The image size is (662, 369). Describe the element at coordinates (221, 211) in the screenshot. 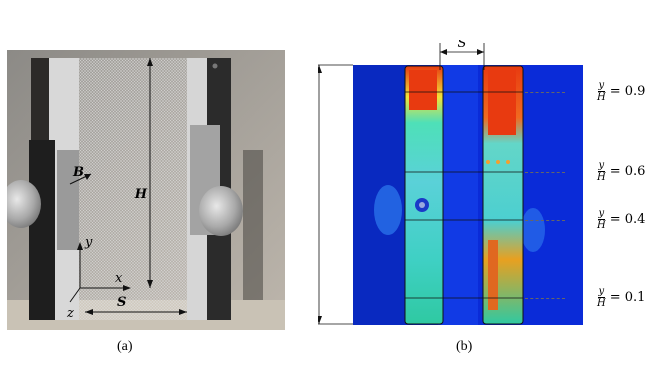

I see `right-disk` at that location.